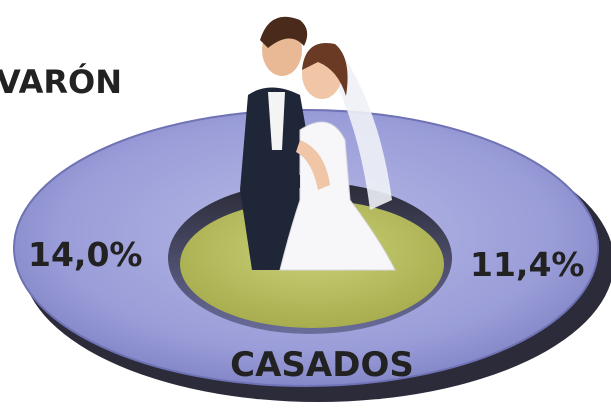 This screenshot has width=611, height=410. Describe the element at coordinates (85, 254) in the screenshot. I see `left-value: 14,0%` at that location.